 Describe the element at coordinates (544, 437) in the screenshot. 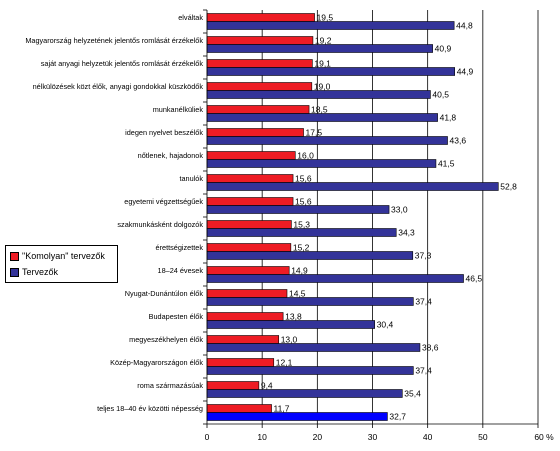

I see `x-tick-label: 60 %` at that location.